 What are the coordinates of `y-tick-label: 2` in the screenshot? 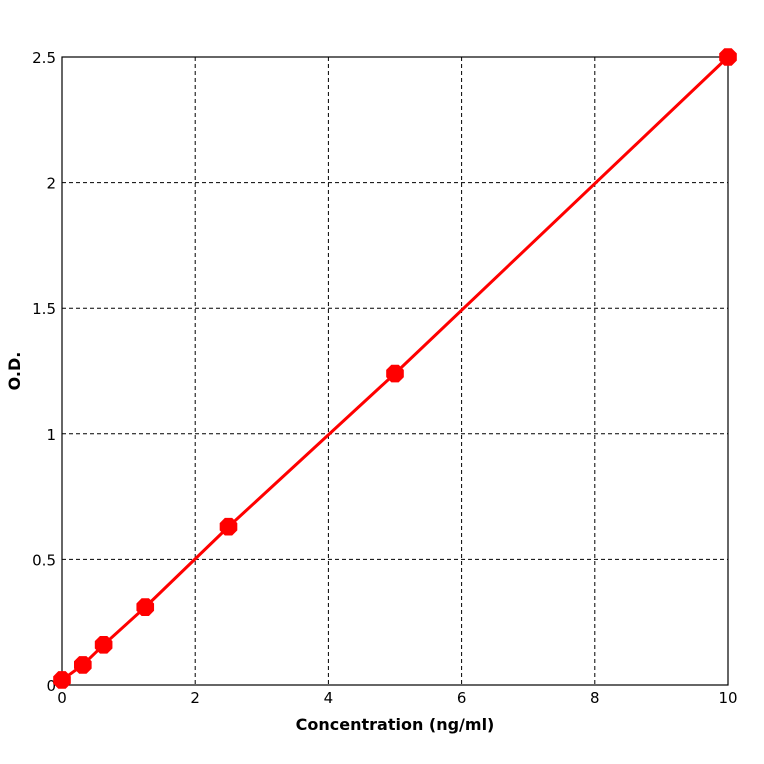 It's located at (51, 184).